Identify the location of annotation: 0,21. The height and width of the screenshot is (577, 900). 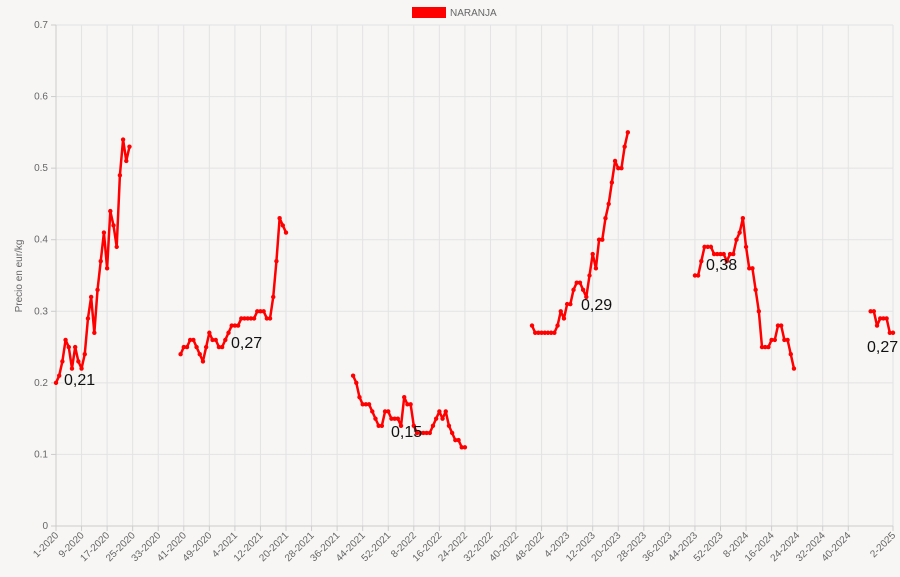
(79, 380).